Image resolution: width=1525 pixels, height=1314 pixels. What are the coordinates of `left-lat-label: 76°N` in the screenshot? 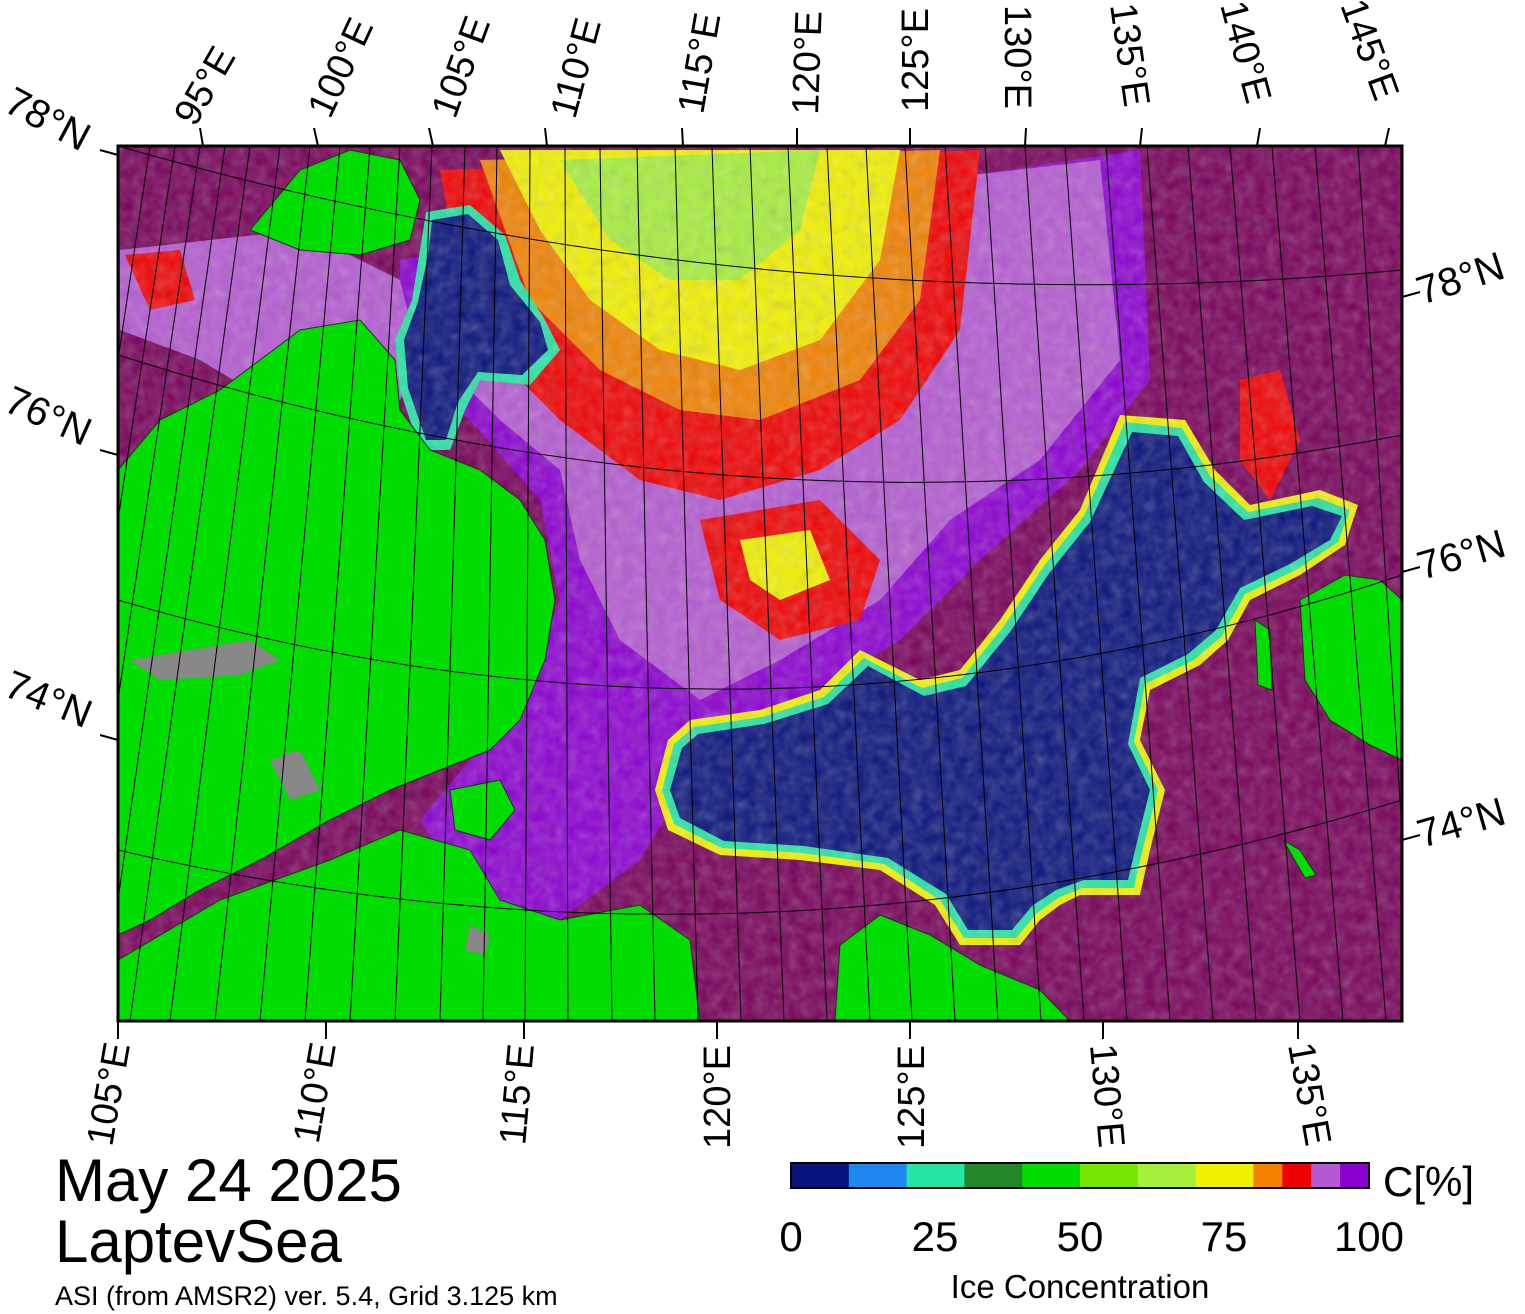 It's located at (49, 416).